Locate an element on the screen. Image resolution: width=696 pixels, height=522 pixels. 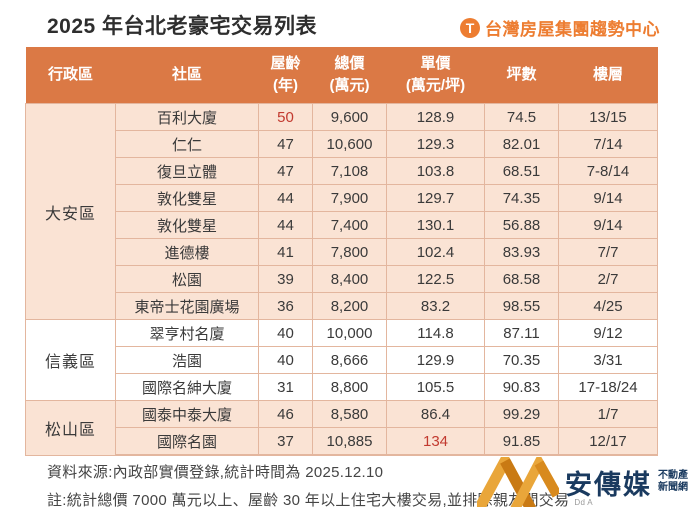
cell-area: 83.93 is located at coordinates (521, 252).